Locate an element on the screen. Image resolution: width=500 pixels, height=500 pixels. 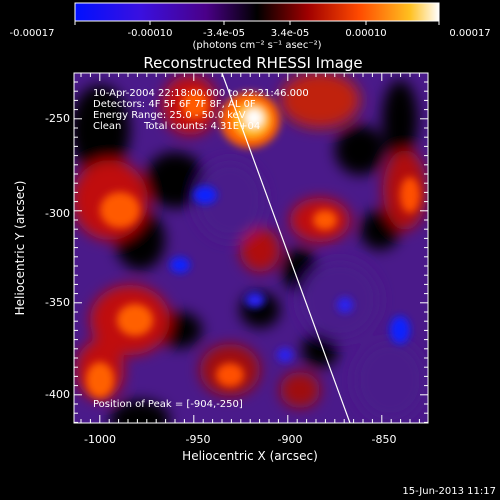
y-tick-label: -350 is located at coordinates (57, 302).